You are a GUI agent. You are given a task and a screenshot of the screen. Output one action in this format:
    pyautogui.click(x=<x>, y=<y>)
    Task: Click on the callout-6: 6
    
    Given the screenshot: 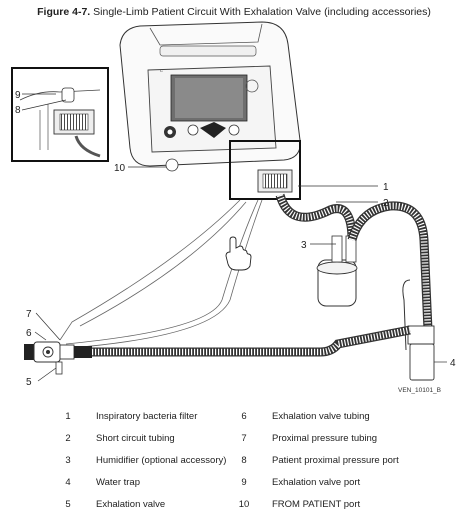 What is the action you would take?
    pyautogui.click(x=29, y=333)
    